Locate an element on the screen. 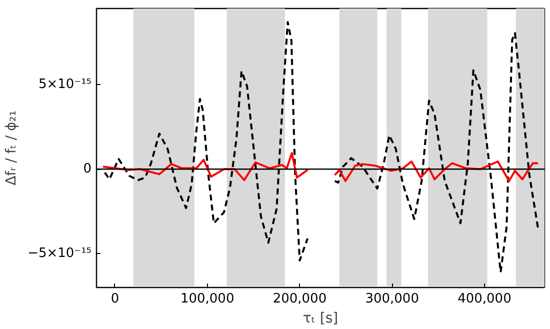 This screenshot has height=329, width=550. y-tick-label: 0 is located at coordinates (87, 169).